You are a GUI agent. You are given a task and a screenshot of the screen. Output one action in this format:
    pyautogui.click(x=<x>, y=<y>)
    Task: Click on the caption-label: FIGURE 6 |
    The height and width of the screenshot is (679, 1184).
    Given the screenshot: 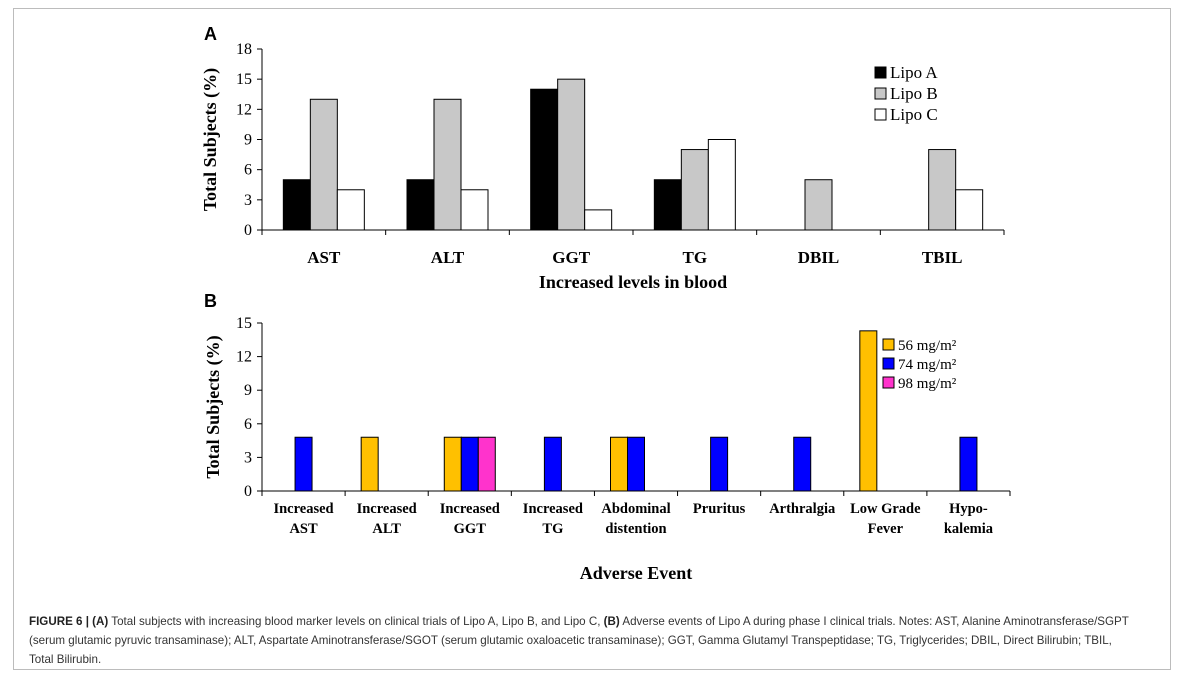 What is the action you would take?
    pyautogui.click(x=59, y=621)
    